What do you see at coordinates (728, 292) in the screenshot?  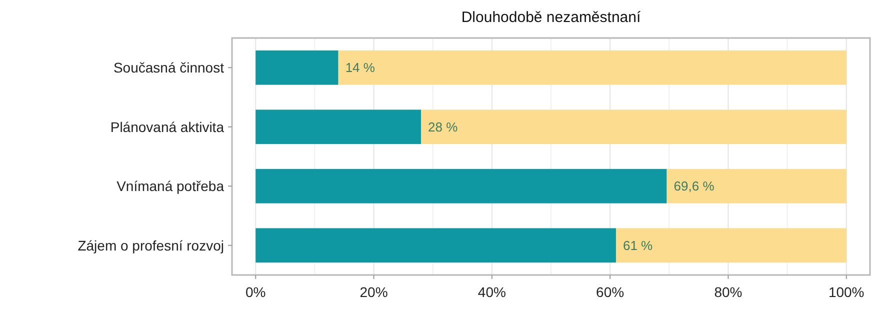 I see `x-tick-label: 80%` at bounding box center [728, 292].